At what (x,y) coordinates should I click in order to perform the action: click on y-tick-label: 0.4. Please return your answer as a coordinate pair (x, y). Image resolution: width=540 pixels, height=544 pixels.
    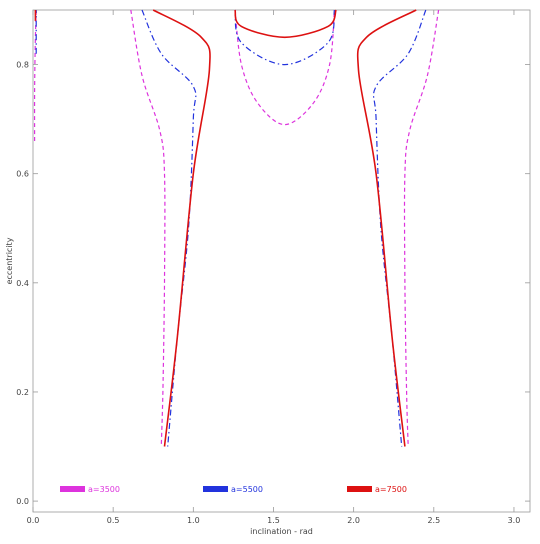
    Looking at the image, I should click on (22, 283).